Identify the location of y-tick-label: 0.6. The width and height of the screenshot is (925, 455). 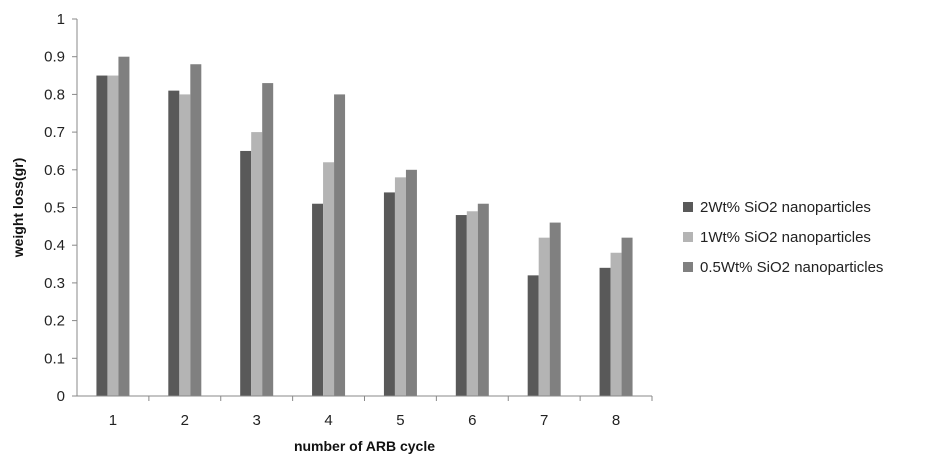
(54, 170).